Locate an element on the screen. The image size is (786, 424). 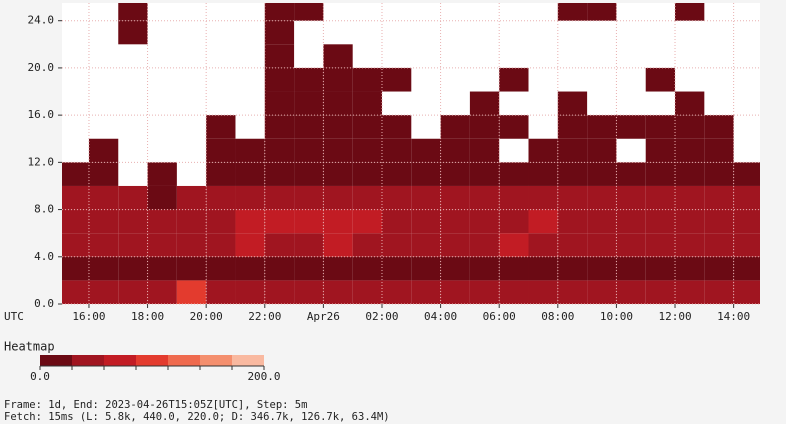
y-tick-label: 12.0 is located at coordinates (41, 161).